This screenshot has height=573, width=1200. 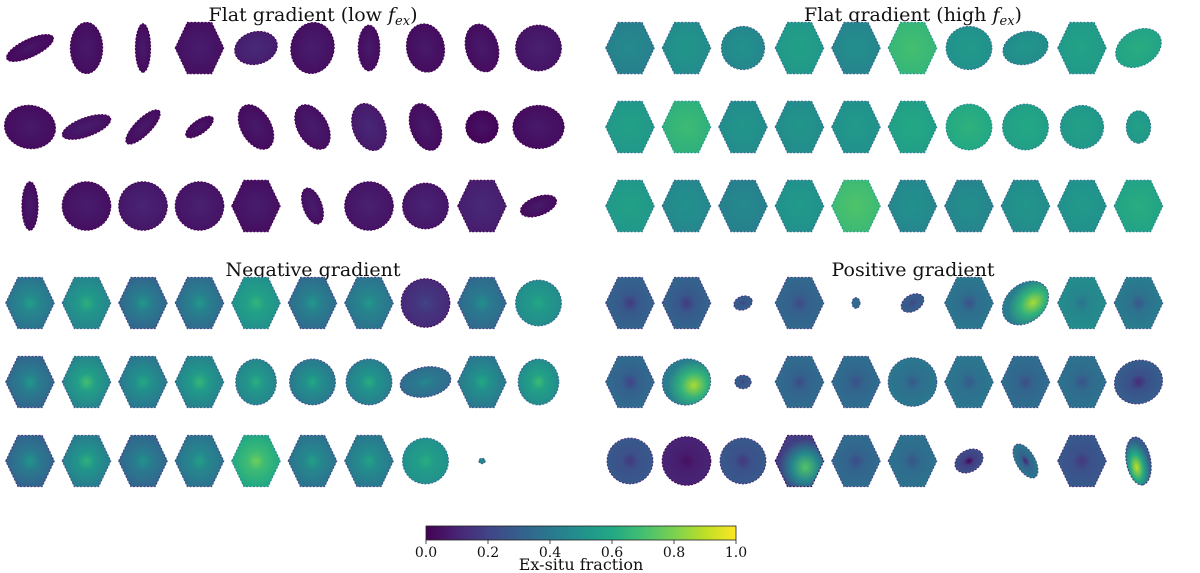 What do you see at coordinates (488, 553) in the screenshot?
I see `colorbar-tick-label: 0.2` at bounding box center [488, 553].